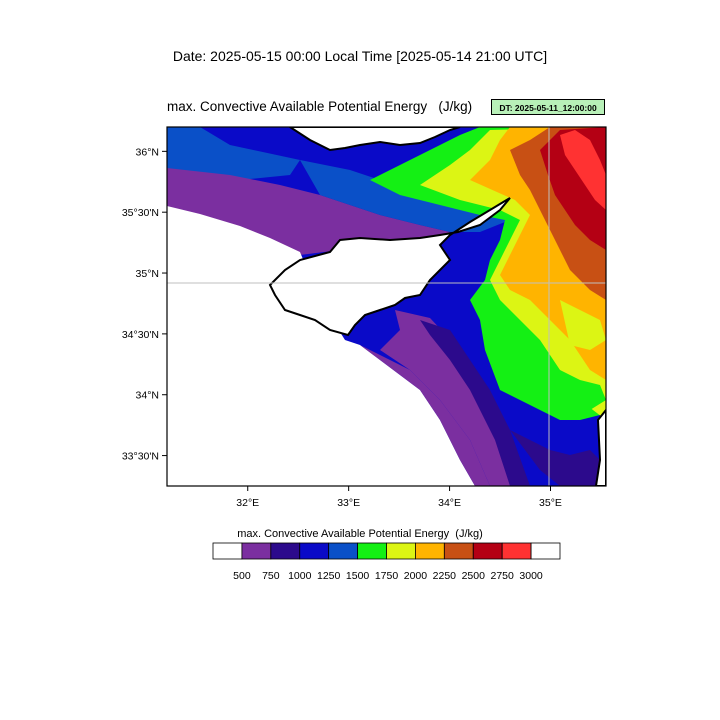 This screenshot has height=720, width=720. Describe the element at coordinates (374, 139) in the screenshot. I see `turkey-land` at that location.